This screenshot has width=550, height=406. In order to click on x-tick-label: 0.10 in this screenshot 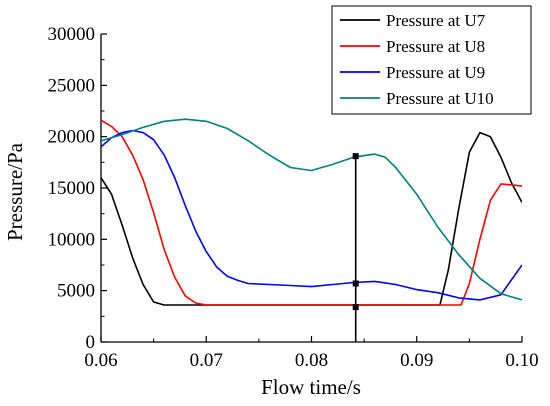, I will do `click(521, 360)`.